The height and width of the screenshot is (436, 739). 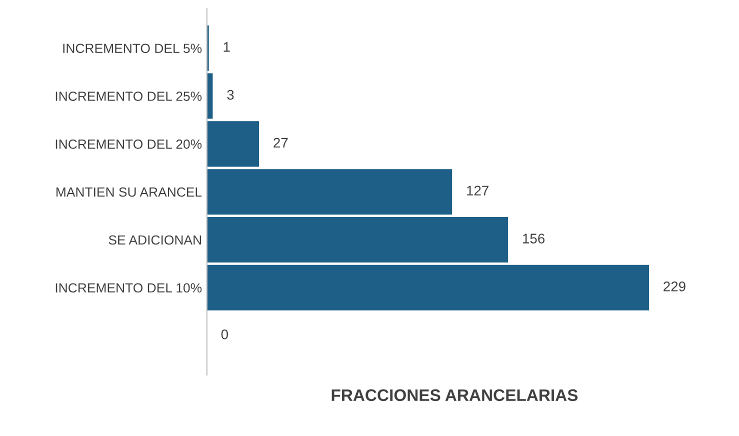 I want to click on data-label: 27, so click(x=281, y=143).